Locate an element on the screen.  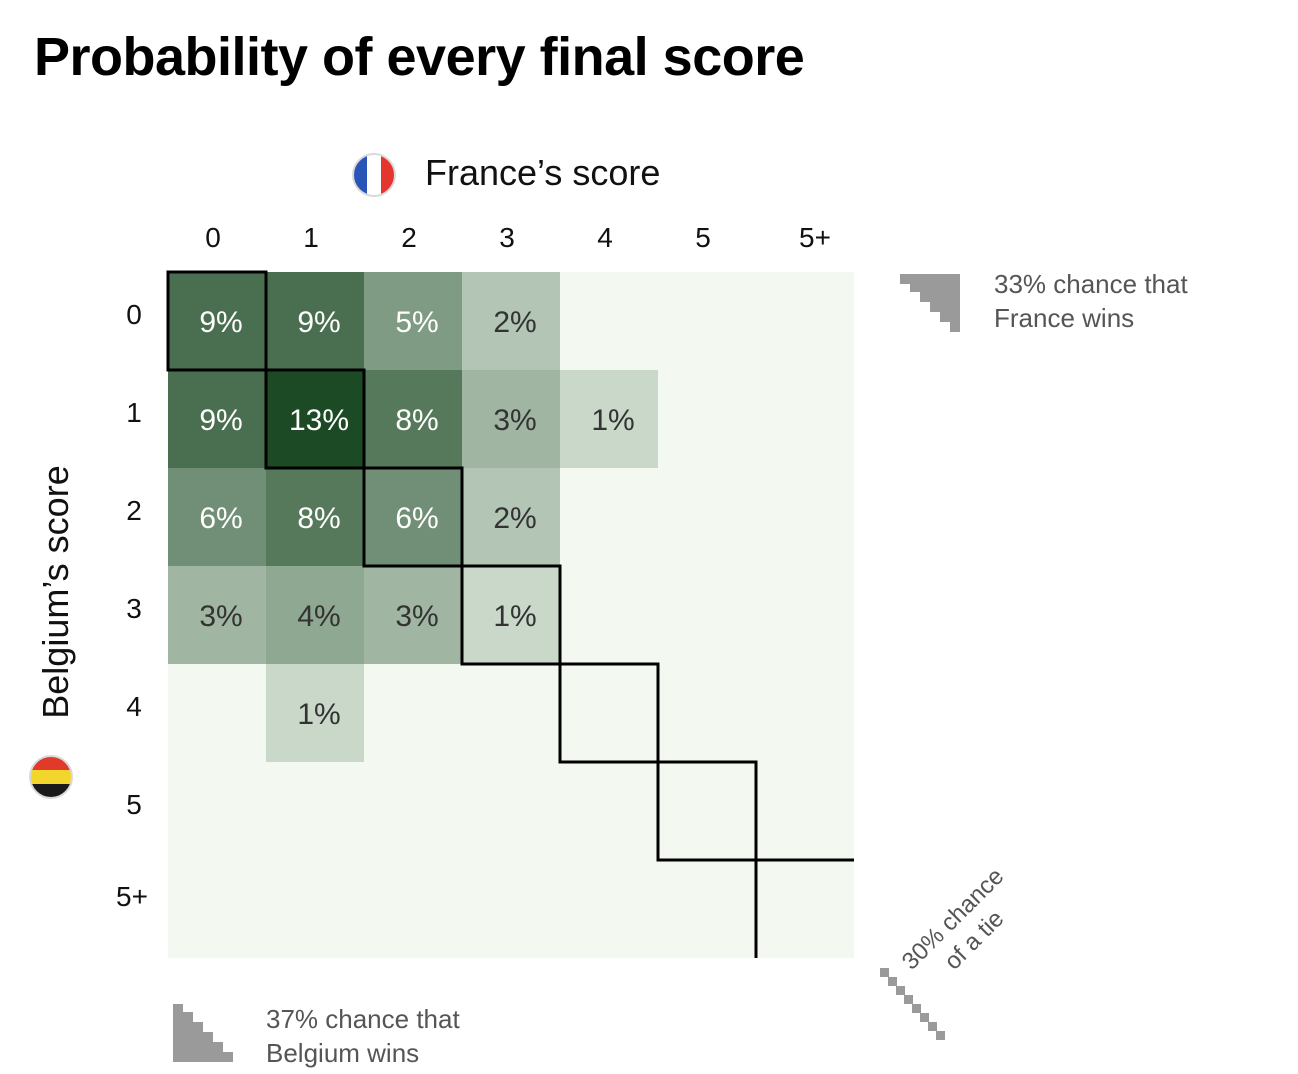
y-tick-label: 4 is located at coordinates (134, 706).